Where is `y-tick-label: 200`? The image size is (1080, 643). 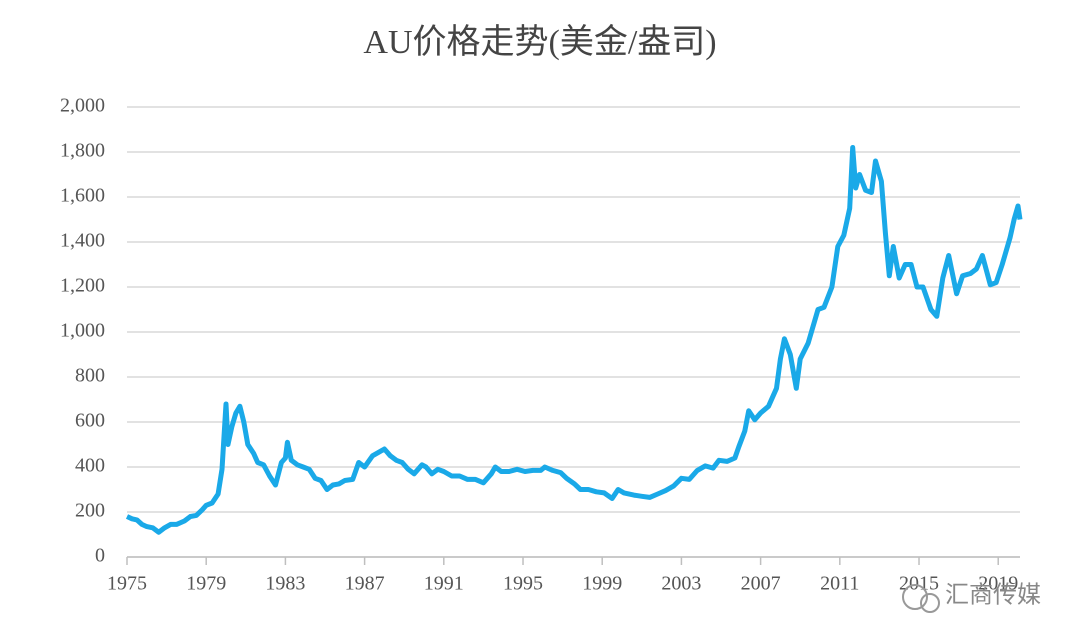 y-tick-label: 200 is located at coordinates (90, 511).